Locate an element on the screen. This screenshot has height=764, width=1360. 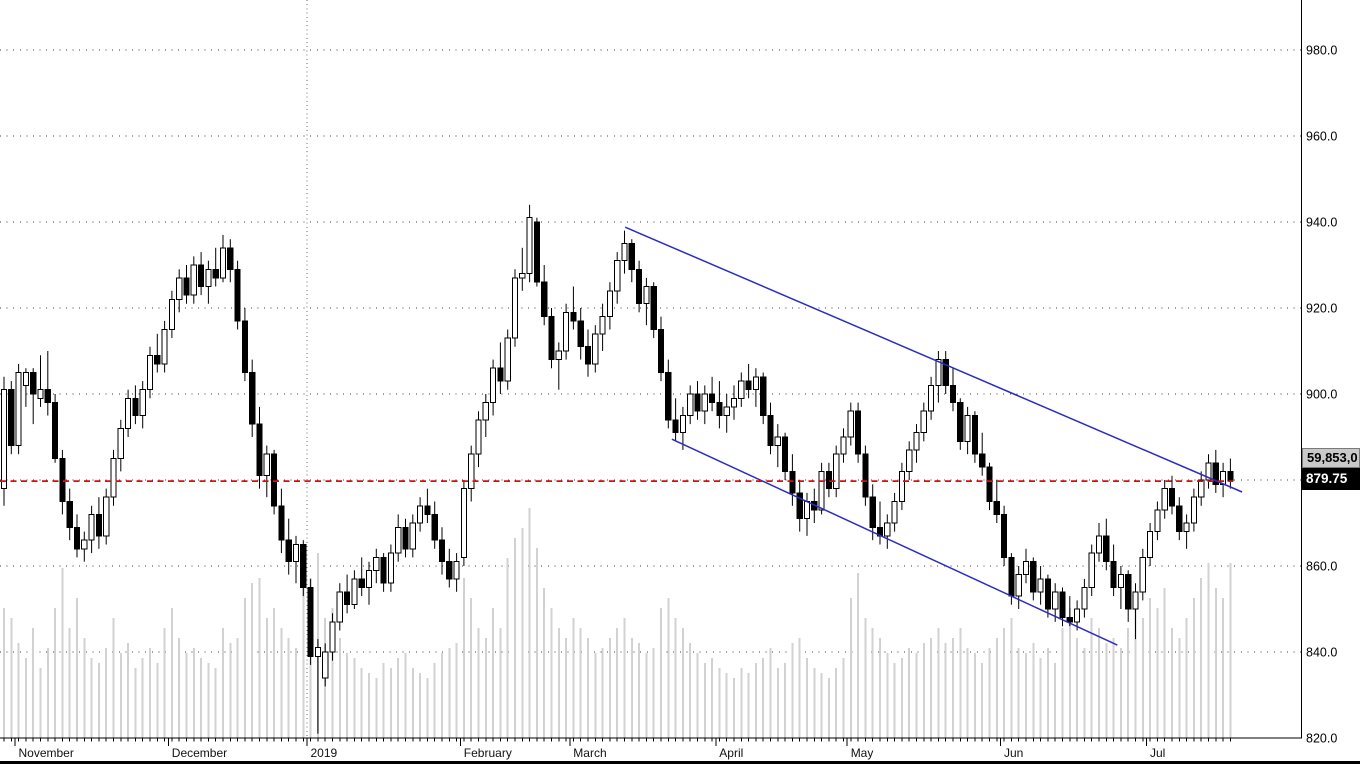
month-label: Jun is located at coordinates (1013, 753).